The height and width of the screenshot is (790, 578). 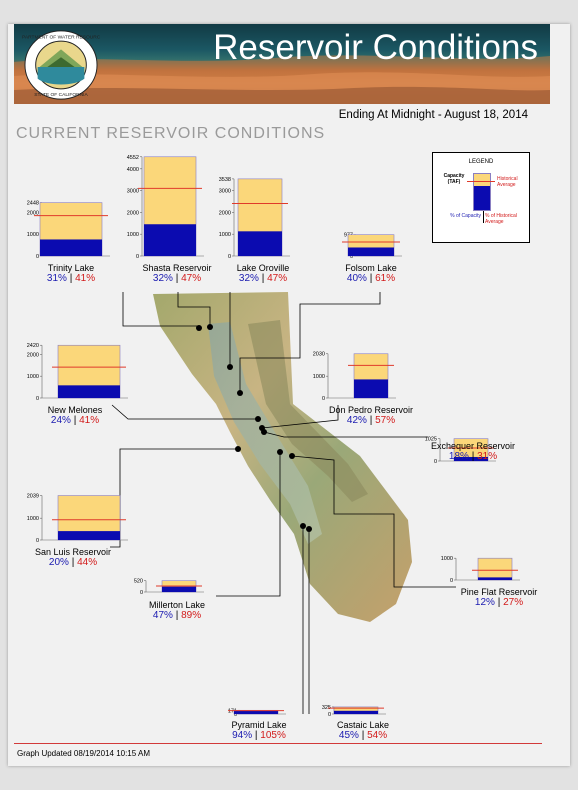 What do you see at coordinates (278, 743) in the screenshot?
I see `footer-divider` at bounding box center [278, 743].